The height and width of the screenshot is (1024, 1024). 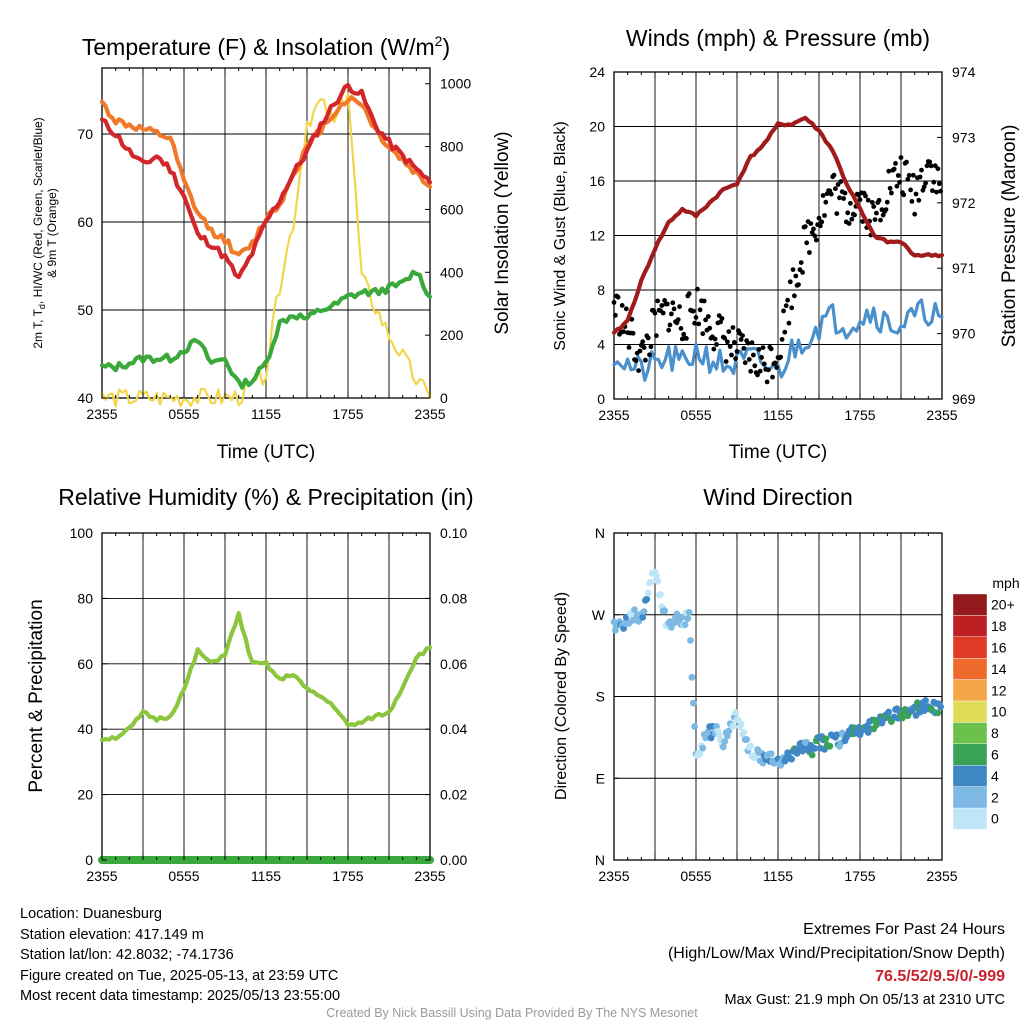 I want to click on extremes-title: Extremes For Past 24 Hours, so click(x=904, y=929).